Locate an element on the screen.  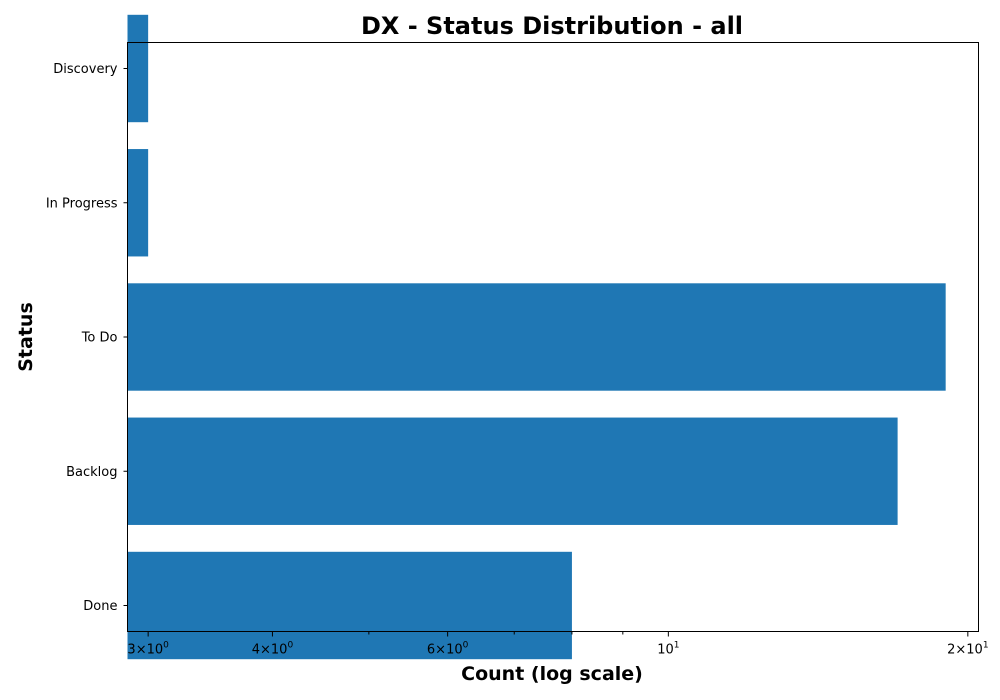
x-tick-label-1: 4×100 is located at coordinates (273, 649).